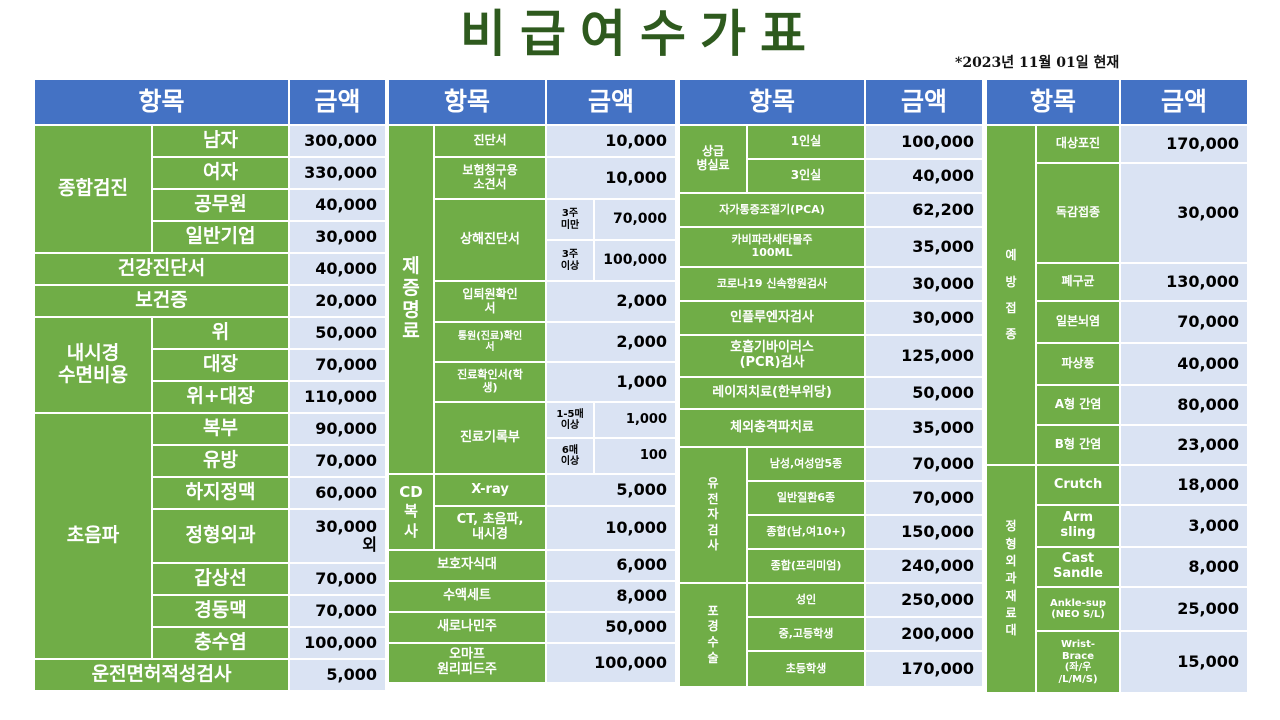  What do you see at coordinates (411, 512) in the screenshot?
I see `category-cd-copy: CD 복 사` at bounding box center [411, 512].